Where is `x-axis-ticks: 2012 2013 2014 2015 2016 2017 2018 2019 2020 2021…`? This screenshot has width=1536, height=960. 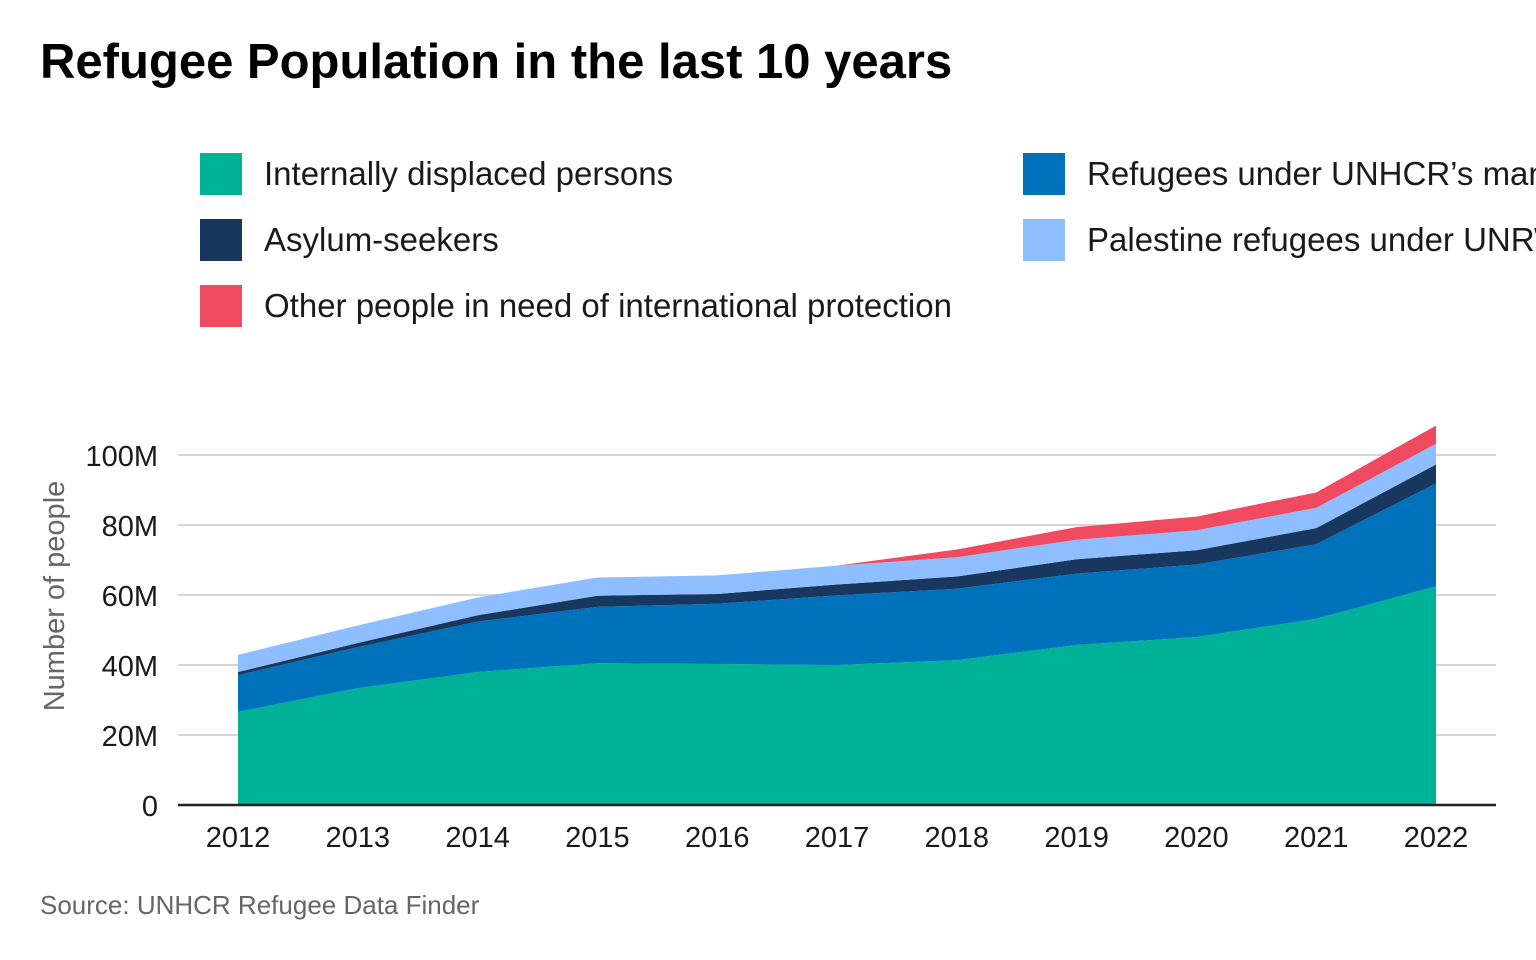
x-axis-ticks: 2012 2013 2014 2015 2016 2017 2018 2019 2020 2021… is located at coordinates (837, 838).